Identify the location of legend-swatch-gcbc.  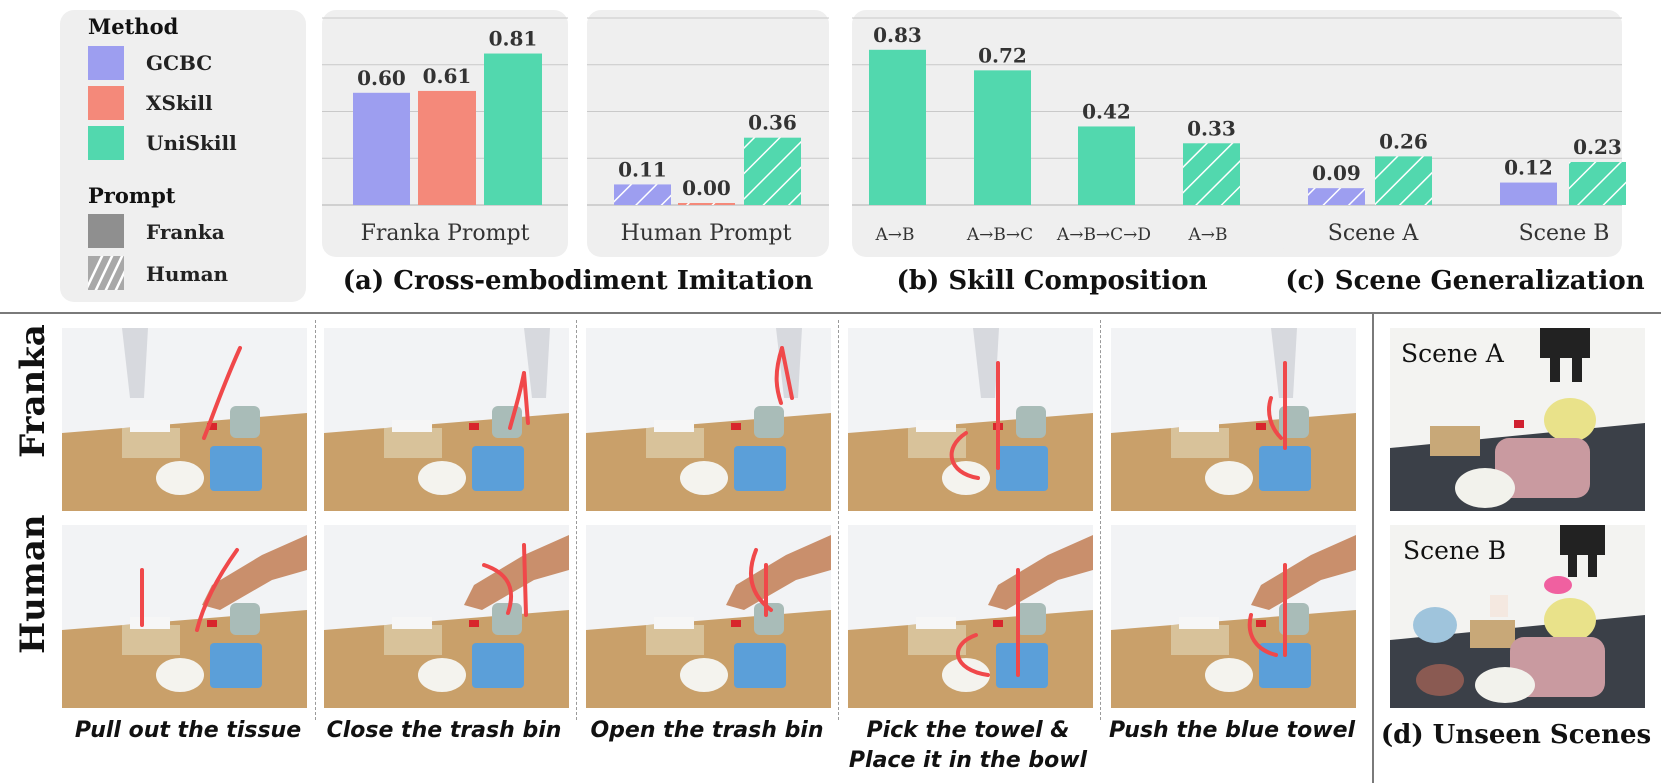
(106, 63).